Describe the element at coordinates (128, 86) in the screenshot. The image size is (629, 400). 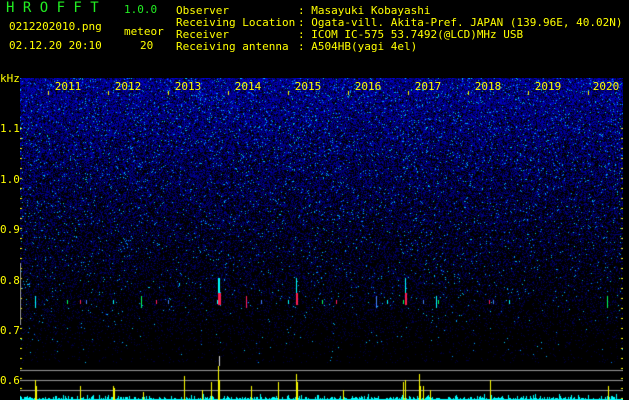
I see `x-tick-label: 2012` at that location.